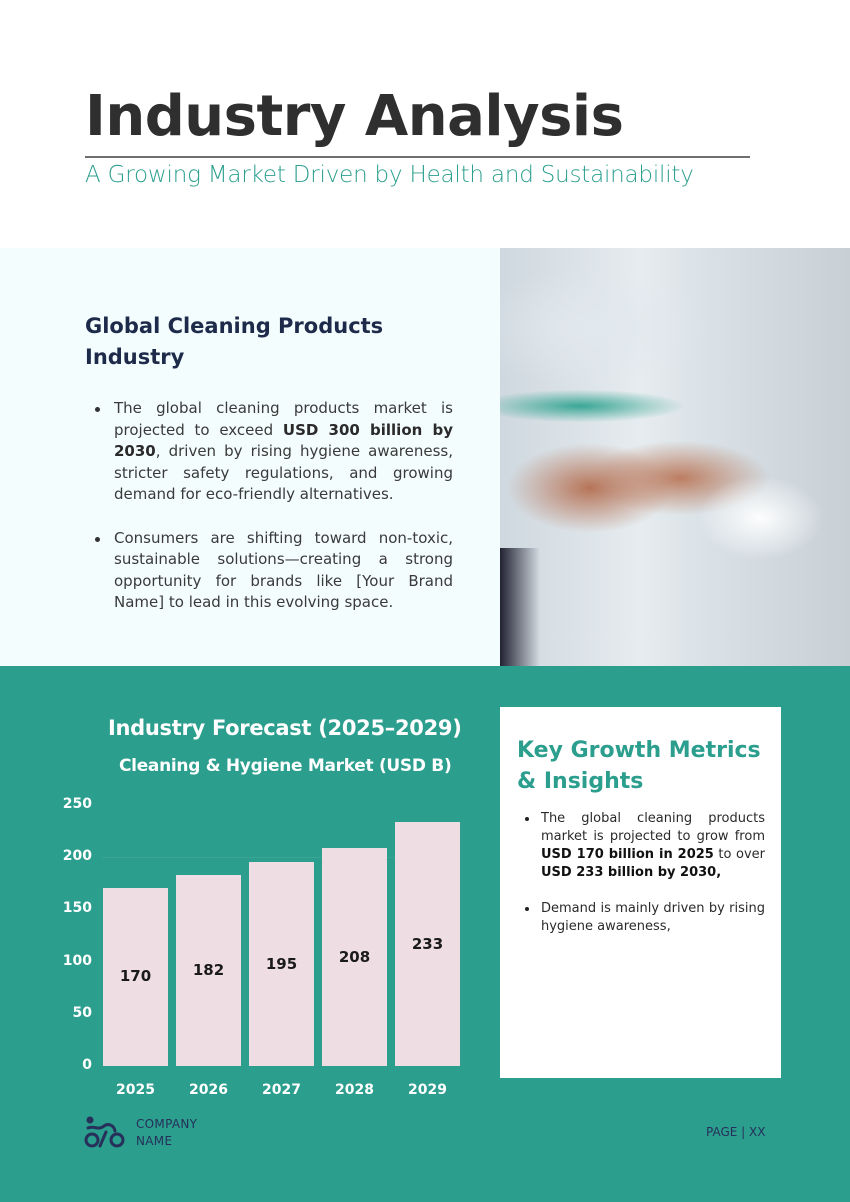 This screenshot has width=850, height=1202. Describe the element at coordinates (631, 872) in the screenshot. I see `bullet-highlight: USD 233 billion by 2030,` at that location.